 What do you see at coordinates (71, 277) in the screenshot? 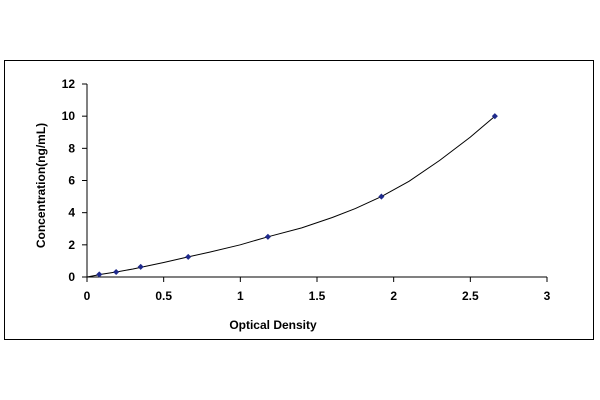
I see `y-tick-label: 0` at bounding box center [71, 277].